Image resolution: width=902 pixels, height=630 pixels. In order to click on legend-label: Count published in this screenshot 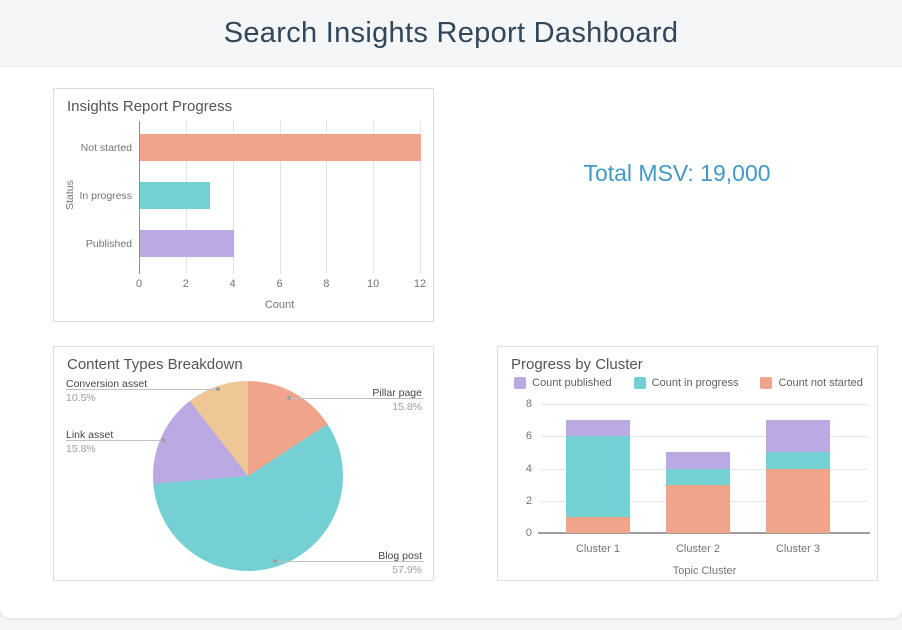, I will do `click(572, 383)`.